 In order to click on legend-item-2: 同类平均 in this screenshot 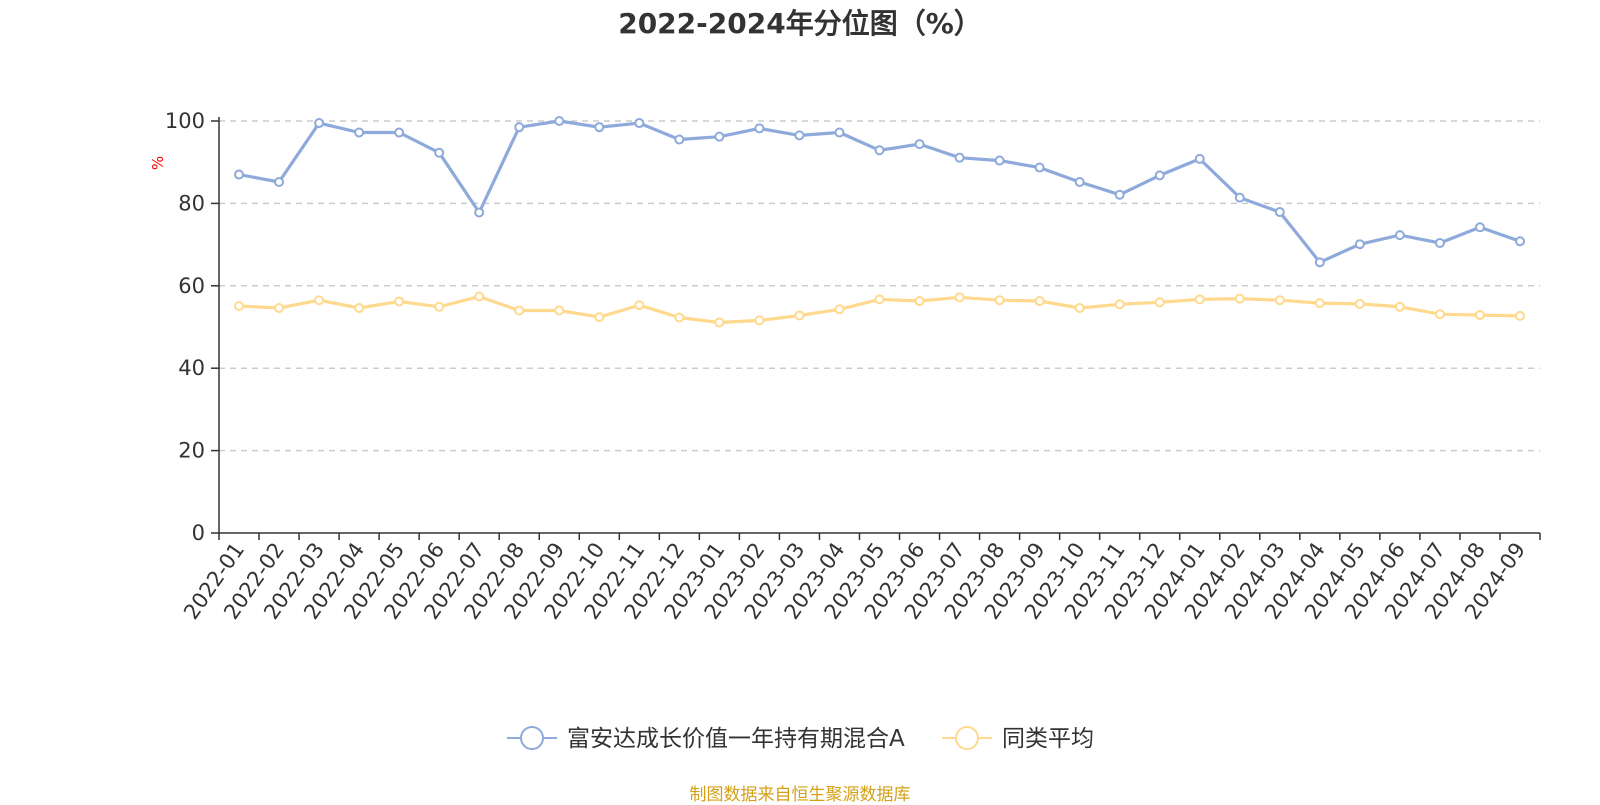, I will do `click(1018, 739)`.